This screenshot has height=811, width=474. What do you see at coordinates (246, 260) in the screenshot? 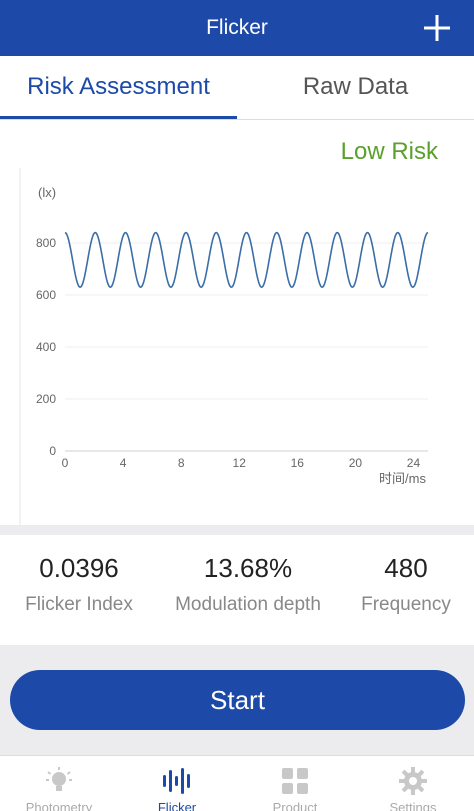
I see `series-line` at bounding box center [246, 260].